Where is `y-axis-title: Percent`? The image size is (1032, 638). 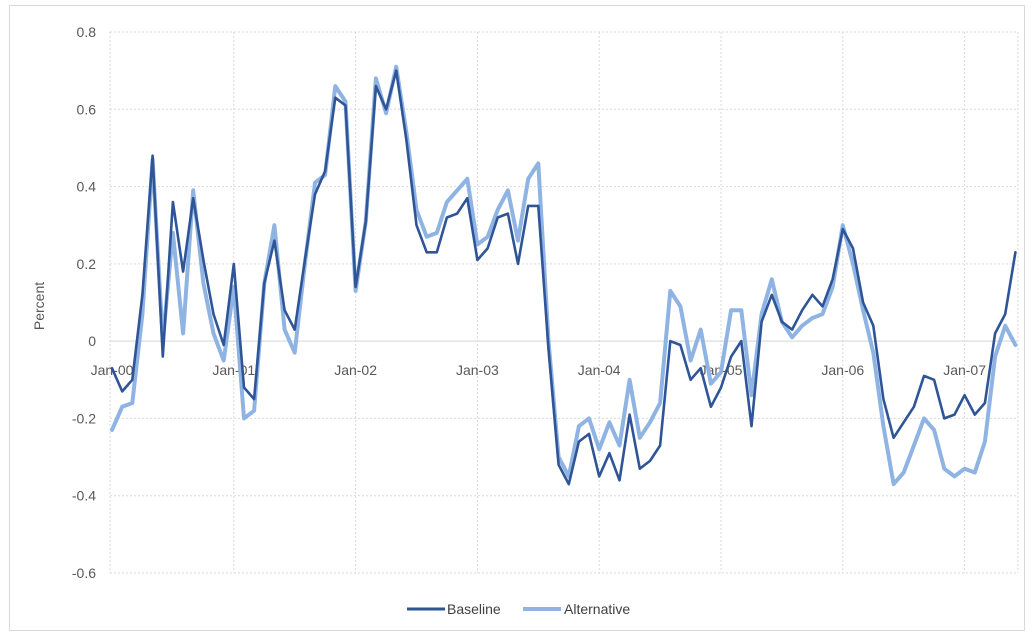
y-axis-title: Percent is located at coordinates (39, 306).